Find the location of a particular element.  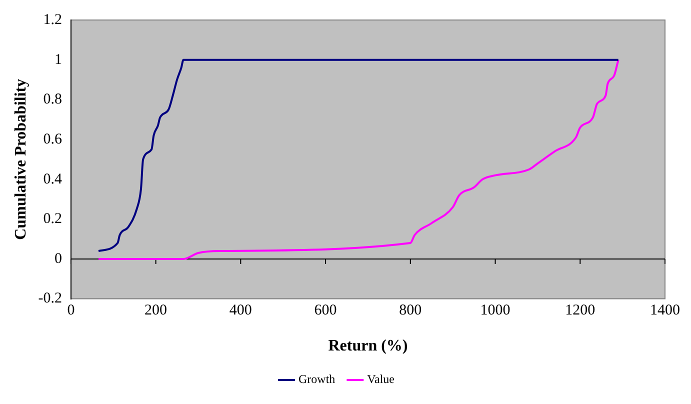

y-tick-label: -0.2 is located at coordinates (50, 298).